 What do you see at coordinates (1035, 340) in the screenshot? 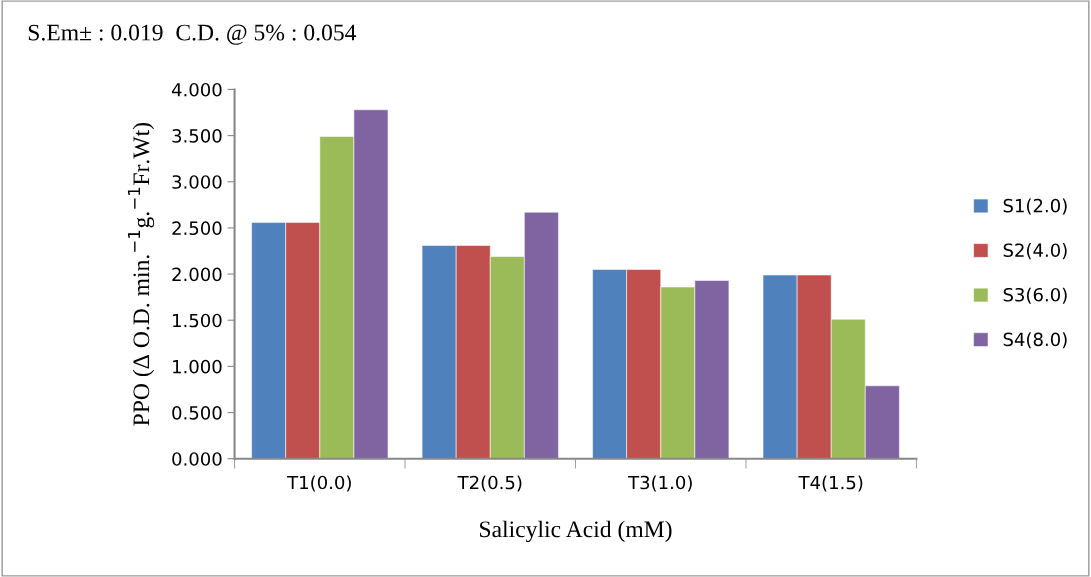
I see `legend-label: S4(8.0)` at bounding box center [1035, 340].